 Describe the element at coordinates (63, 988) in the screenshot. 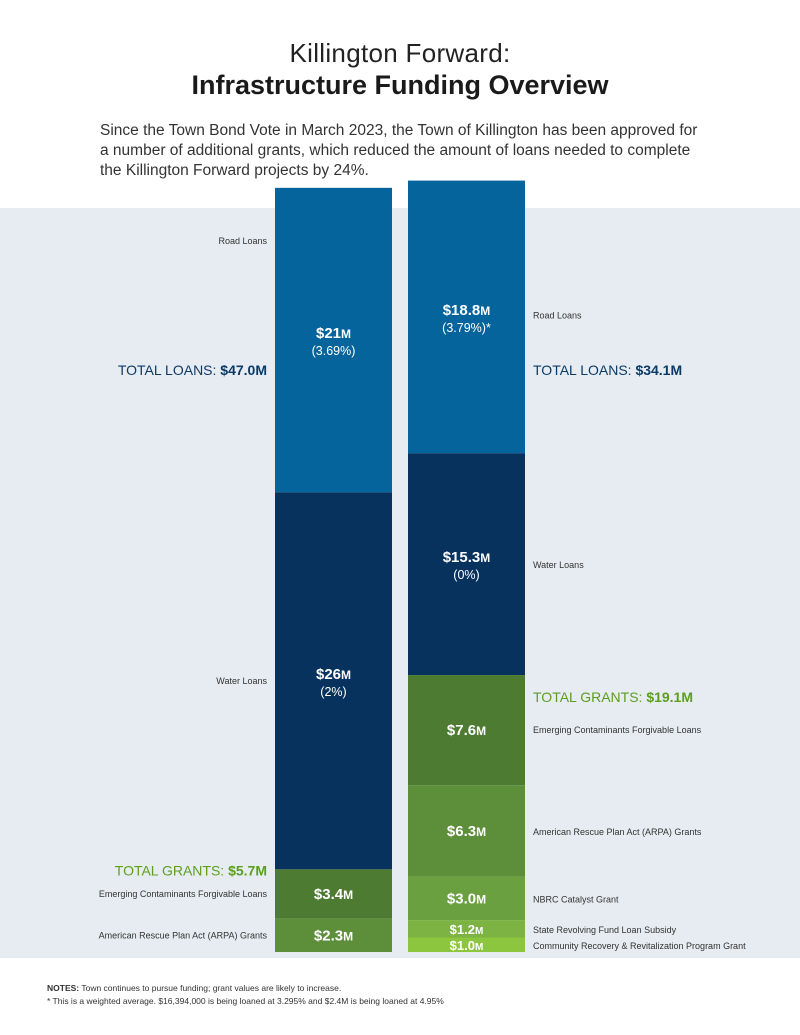

I see `notes-label: NOTES:` at that location.